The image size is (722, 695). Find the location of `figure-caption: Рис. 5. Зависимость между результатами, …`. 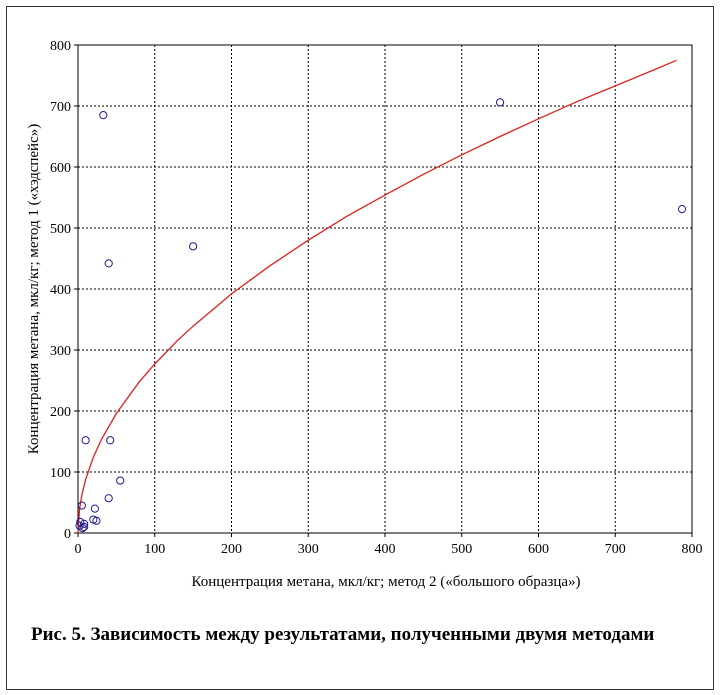

figure-caption: Рис. 5. Зависимость между результатами, … is located at coordinates (343, 634).